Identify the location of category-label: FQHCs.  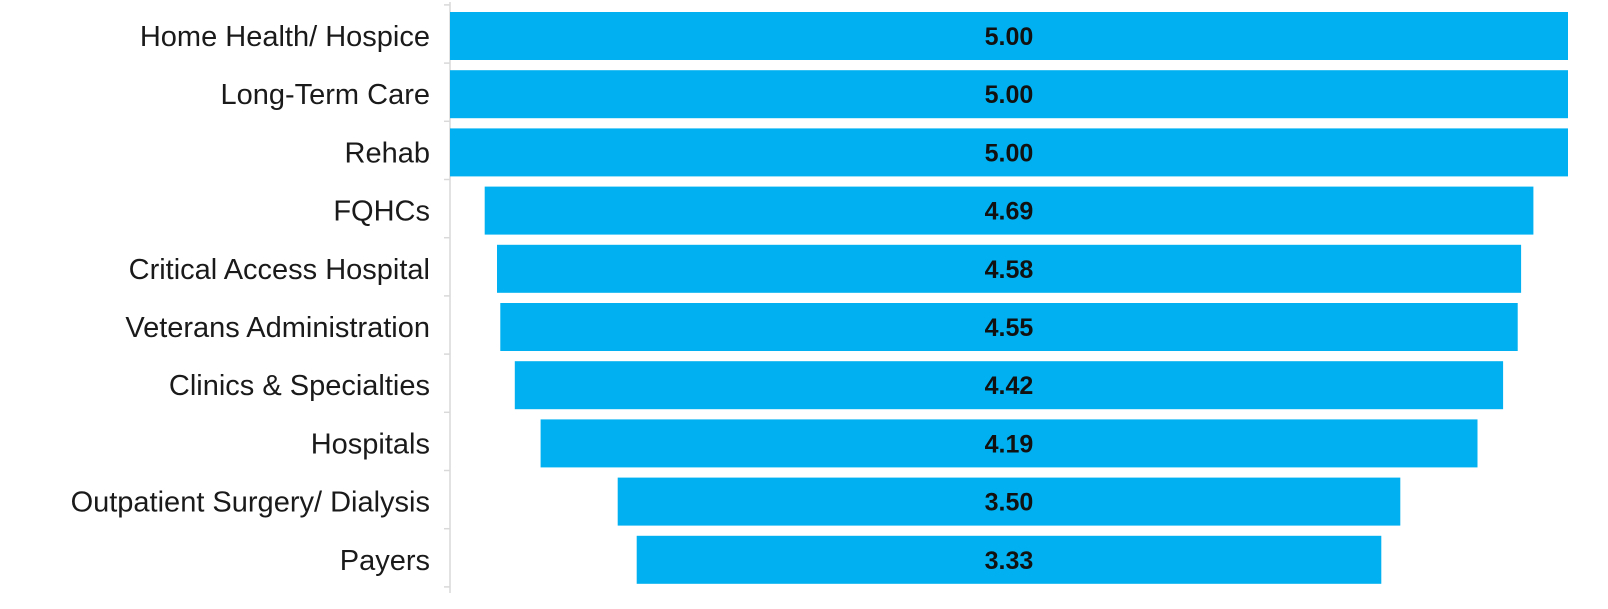
(381, 212).